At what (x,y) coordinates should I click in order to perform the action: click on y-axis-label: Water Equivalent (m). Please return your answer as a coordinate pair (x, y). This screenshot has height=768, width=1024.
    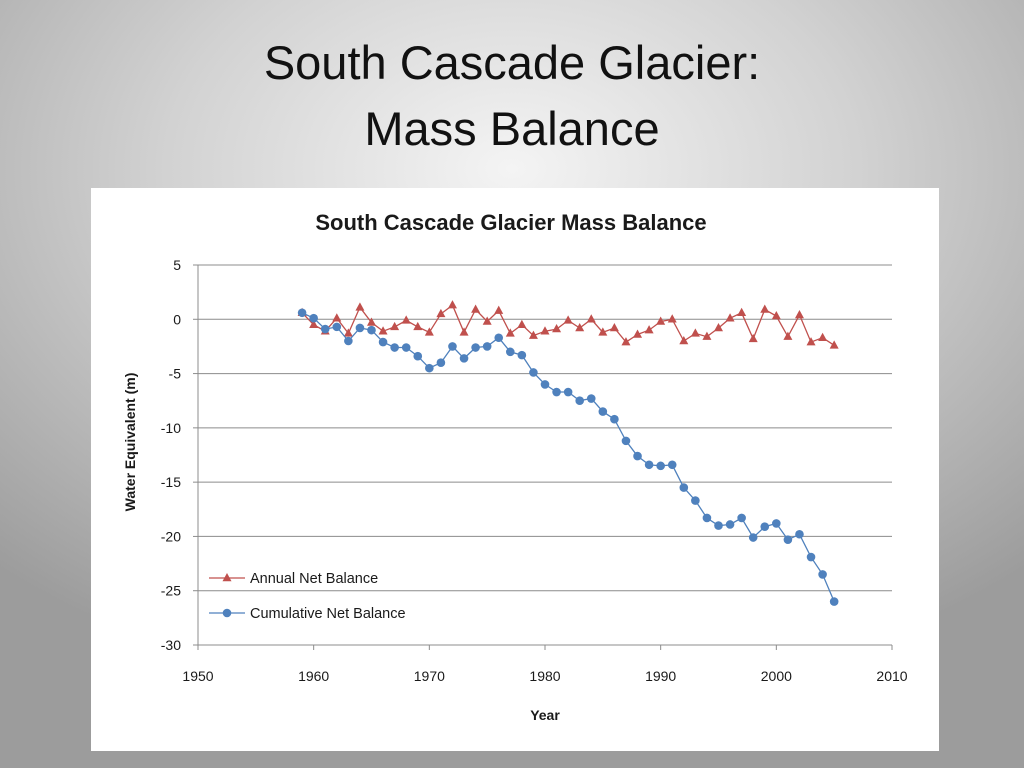
    Looking at the image, I should click on (130, 442).